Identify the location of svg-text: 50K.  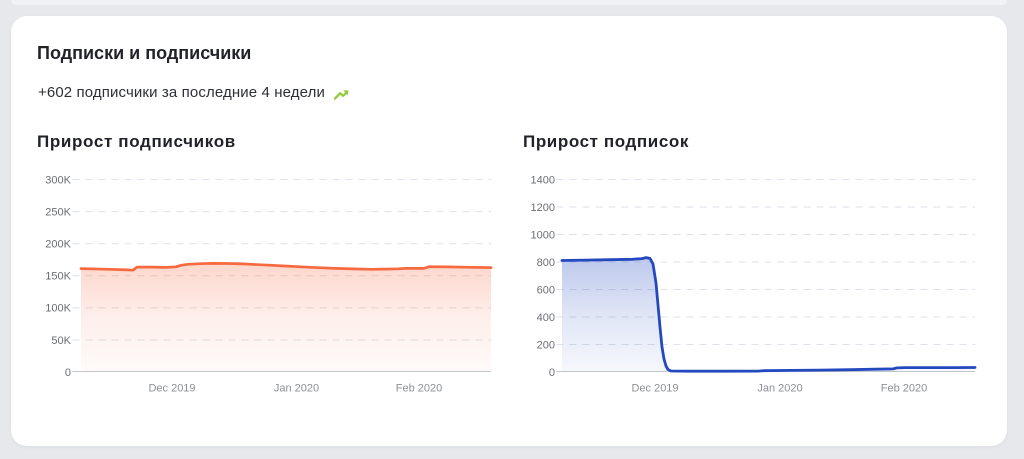
(61, 341).